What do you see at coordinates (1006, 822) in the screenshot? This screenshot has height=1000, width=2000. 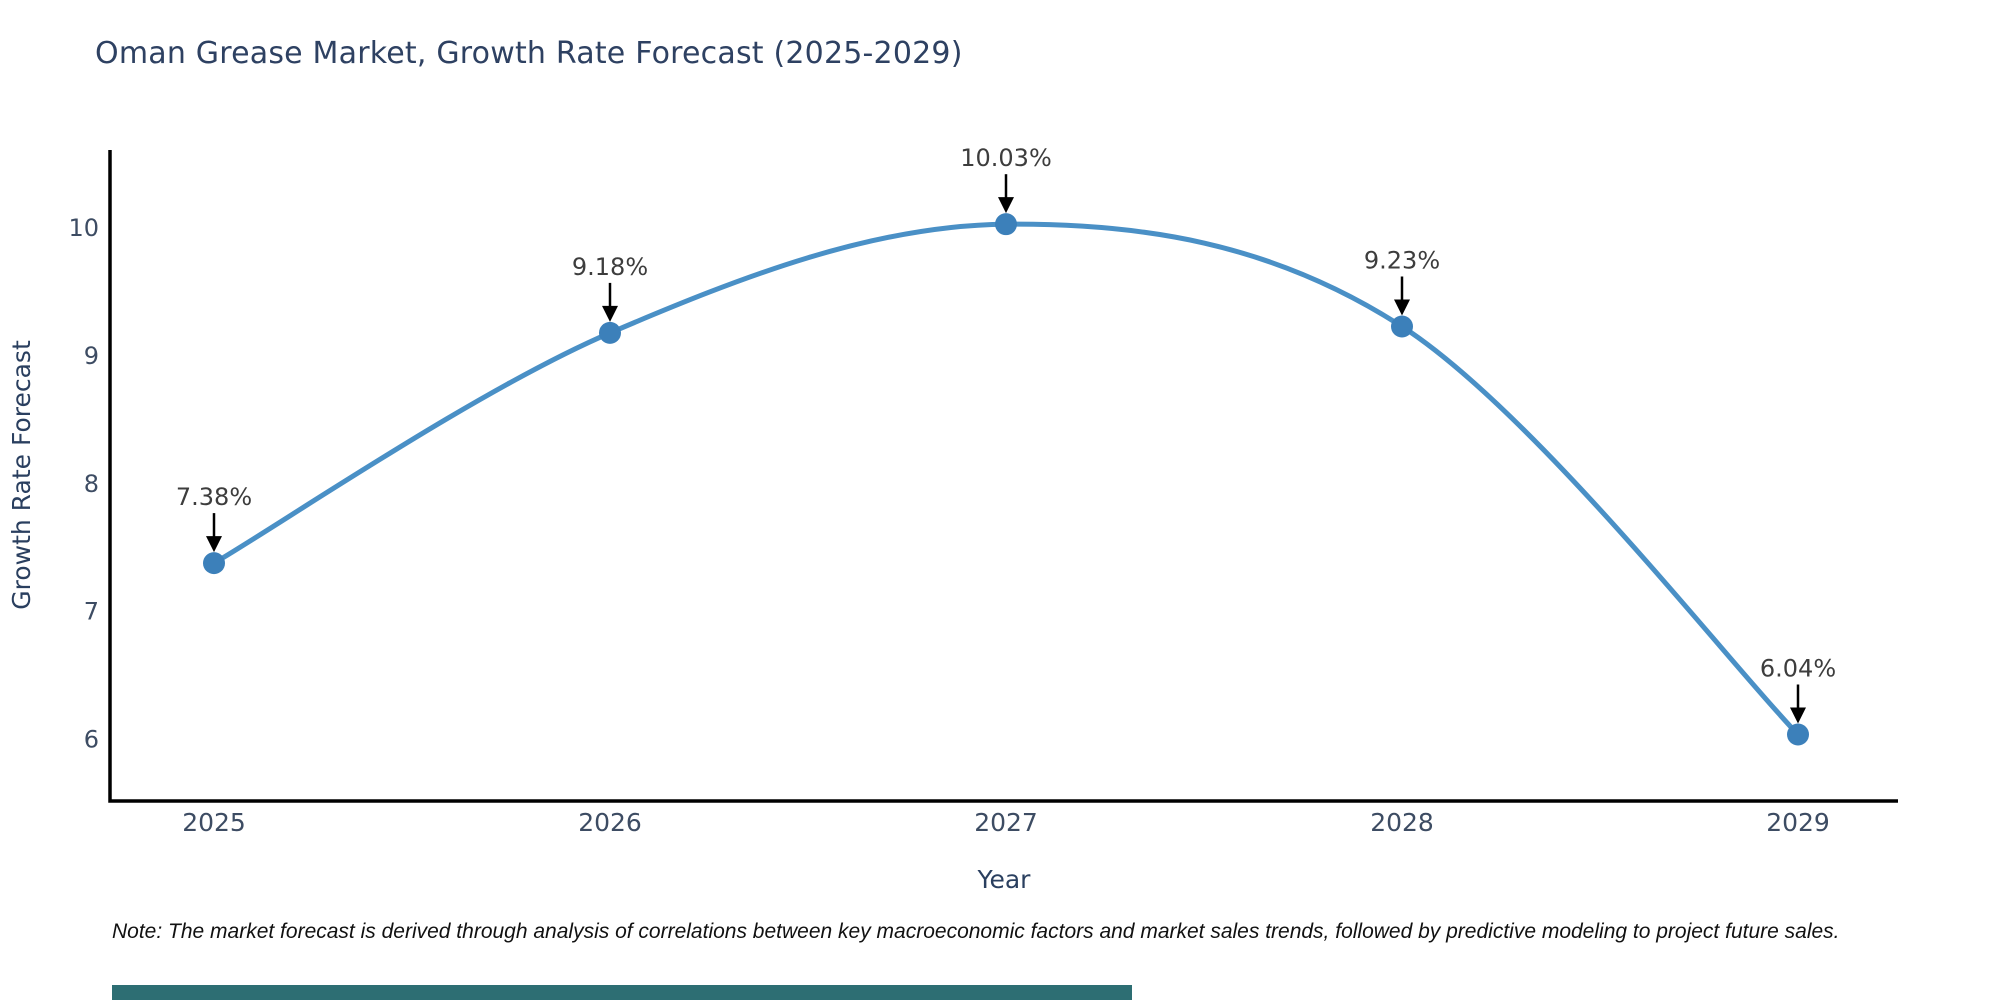 I see `x-tick-label: 2027` at bounding box center [1006, 822].